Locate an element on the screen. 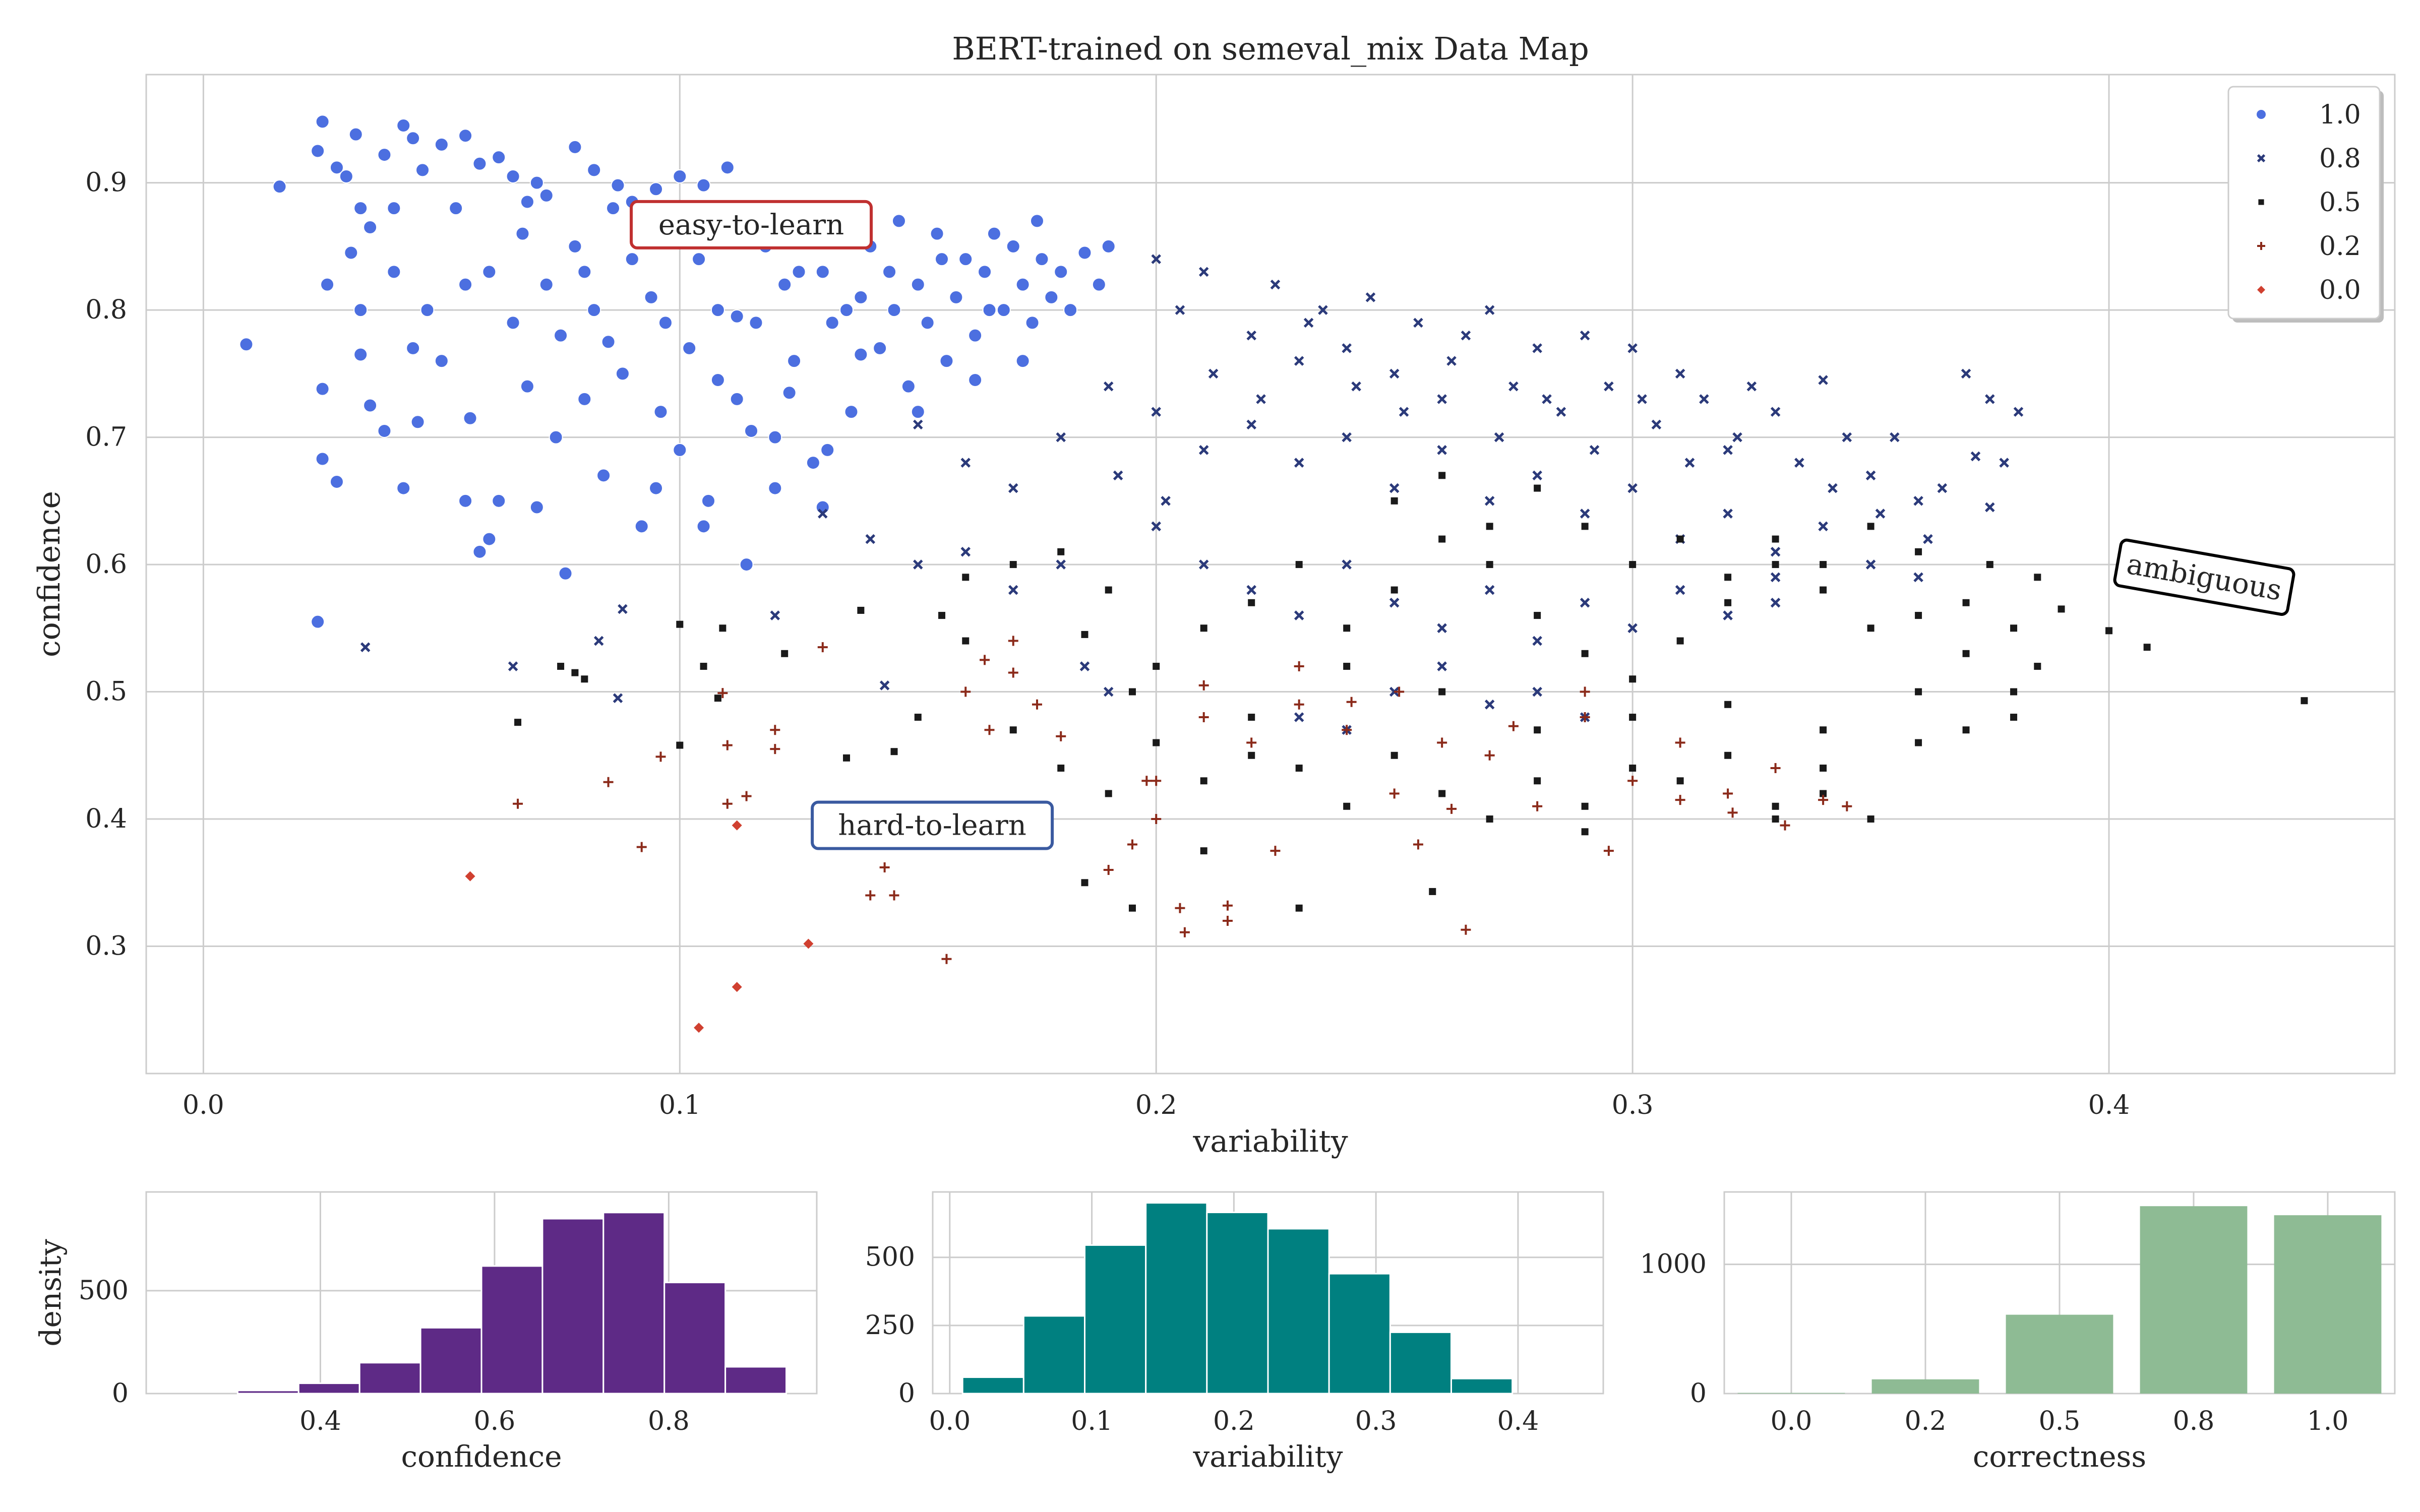 Image resolution: width=2420 pixels, height=1512 pixels. annotation-box is located at coordinates (932, 825).